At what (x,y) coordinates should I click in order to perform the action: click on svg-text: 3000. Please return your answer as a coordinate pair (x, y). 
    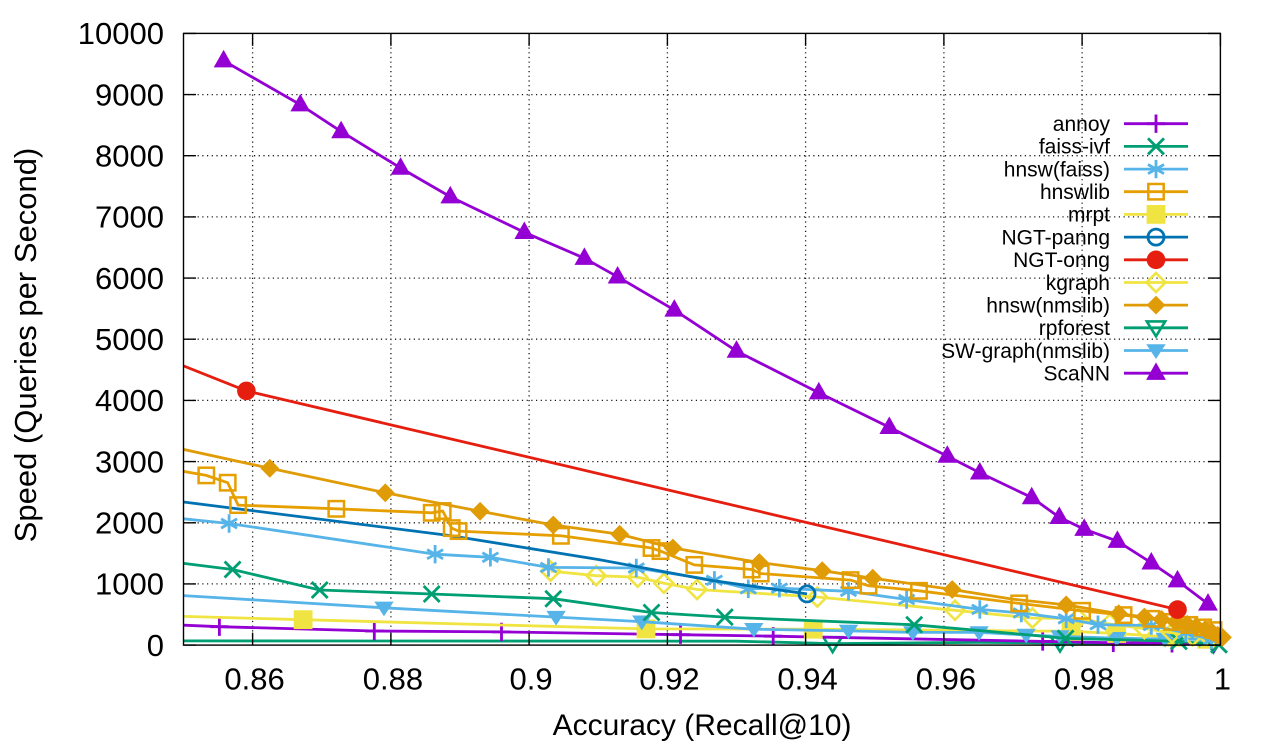
    Looking at the image, I should click on (129, 461).